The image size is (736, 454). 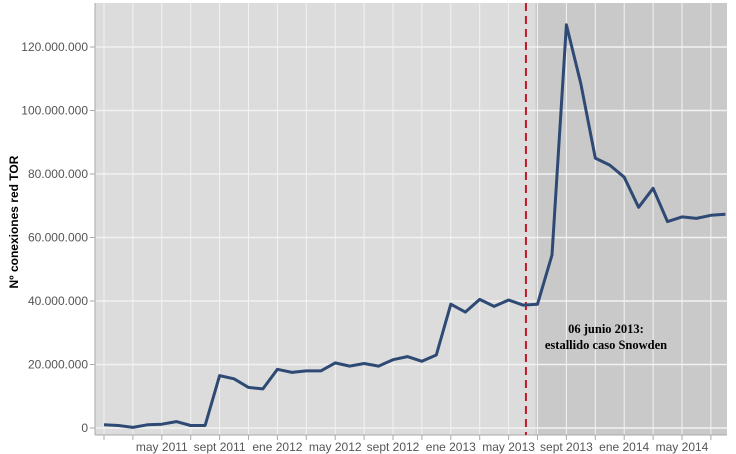 What do you see at coordinates (508, 447) in the screenshot?
I see `x-tick-label: may 2013` at bounding box center [508, 447].